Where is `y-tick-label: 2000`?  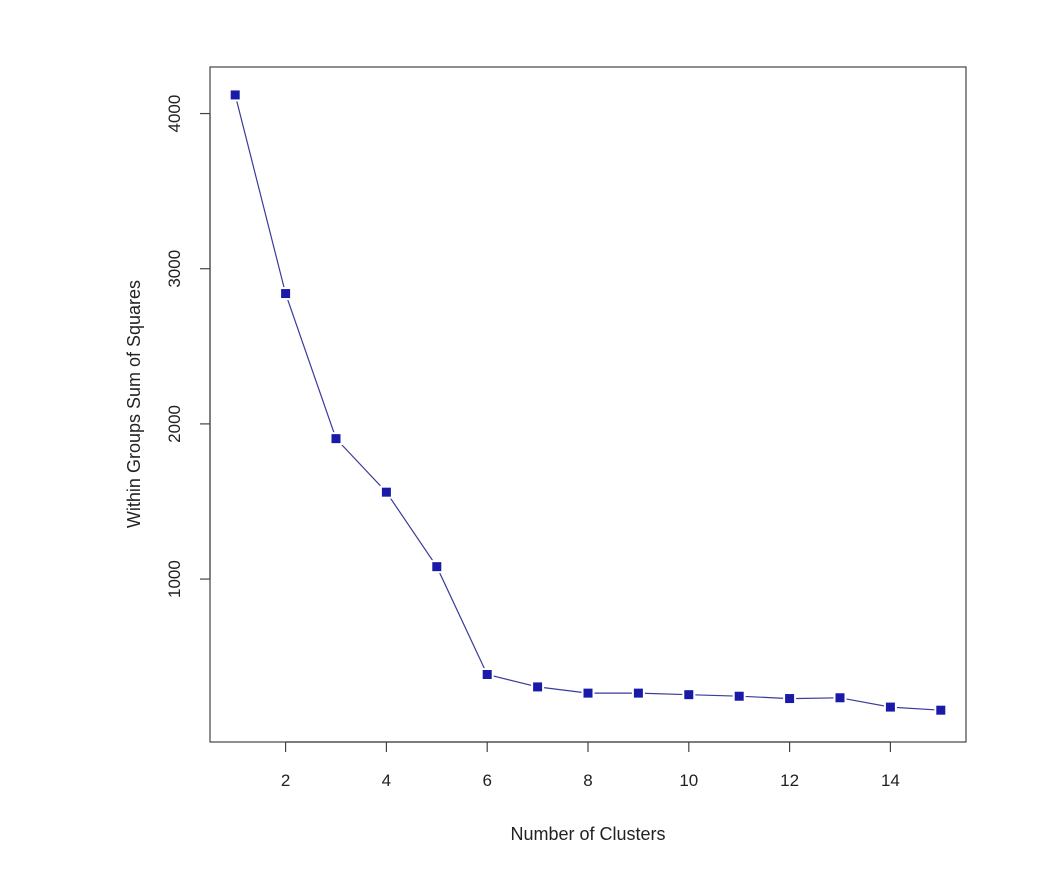
y-tick-label: 2000 is located at coordinates (174, 424).